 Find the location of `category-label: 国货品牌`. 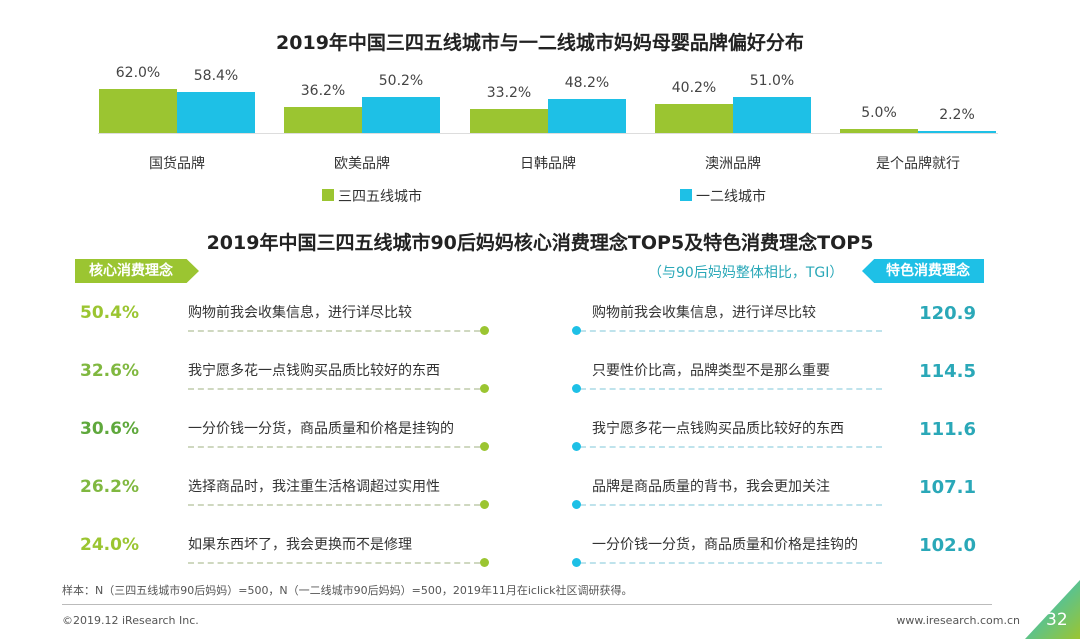

category-label: 国货品牌 is located at coordinates (177, 164).